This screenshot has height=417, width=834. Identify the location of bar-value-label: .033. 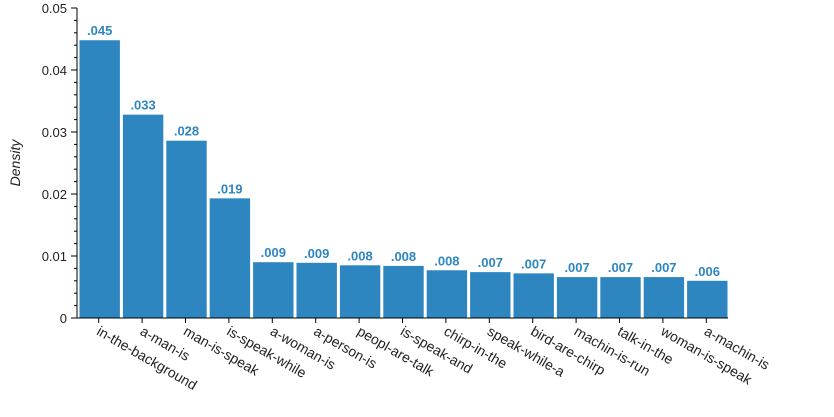
(142, 105).